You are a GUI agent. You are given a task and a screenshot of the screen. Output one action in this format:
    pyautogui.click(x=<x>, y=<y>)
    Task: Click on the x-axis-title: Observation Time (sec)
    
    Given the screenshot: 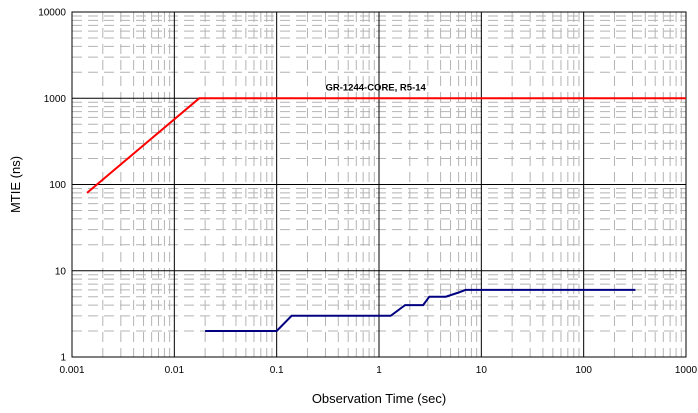 What is the action you would take?
    pyautogui.click(x=379, y=398)
    